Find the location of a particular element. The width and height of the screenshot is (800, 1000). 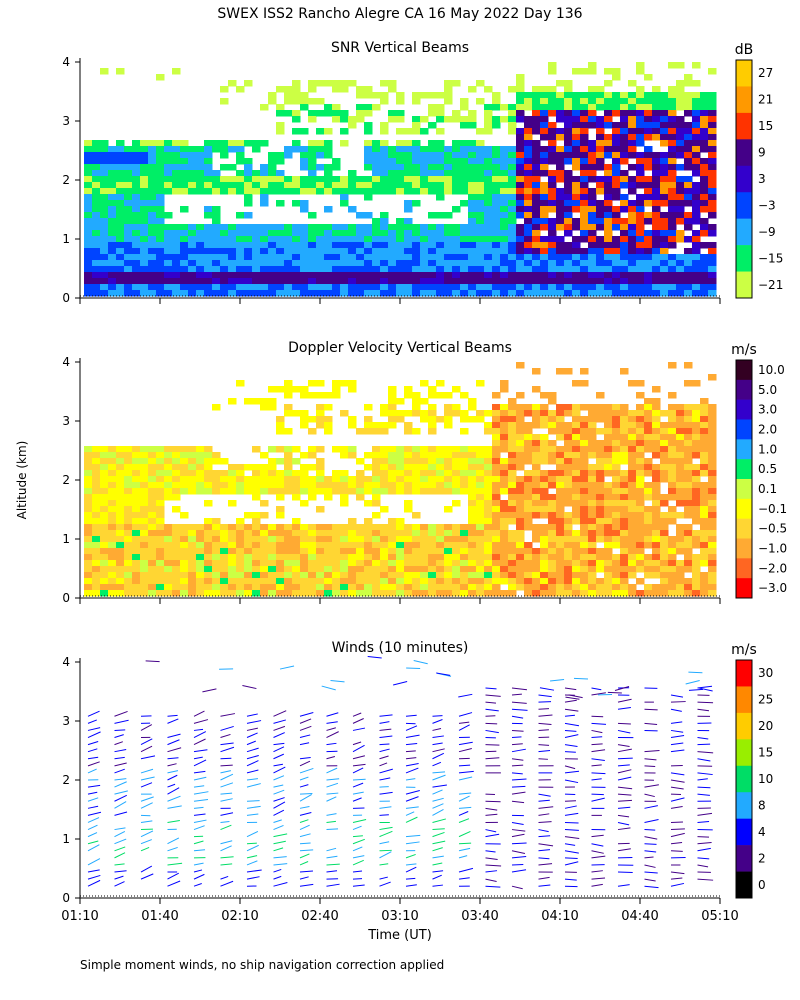

colorbar-tick-label: 27 is located at coordinates (765, 73).